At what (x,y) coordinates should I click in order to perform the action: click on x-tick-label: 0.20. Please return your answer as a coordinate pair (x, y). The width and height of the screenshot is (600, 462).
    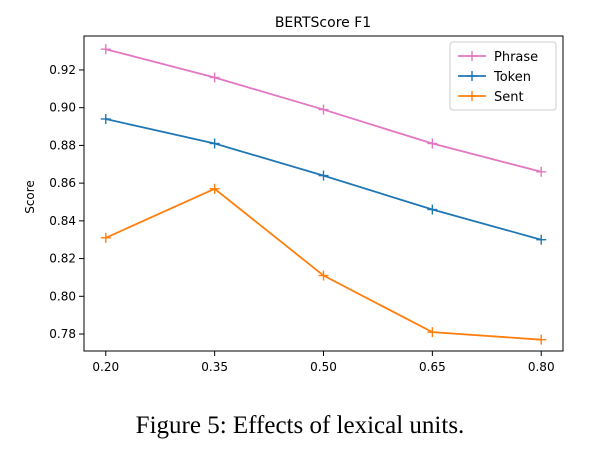
    Looking at the image, I should click on (105, 367).